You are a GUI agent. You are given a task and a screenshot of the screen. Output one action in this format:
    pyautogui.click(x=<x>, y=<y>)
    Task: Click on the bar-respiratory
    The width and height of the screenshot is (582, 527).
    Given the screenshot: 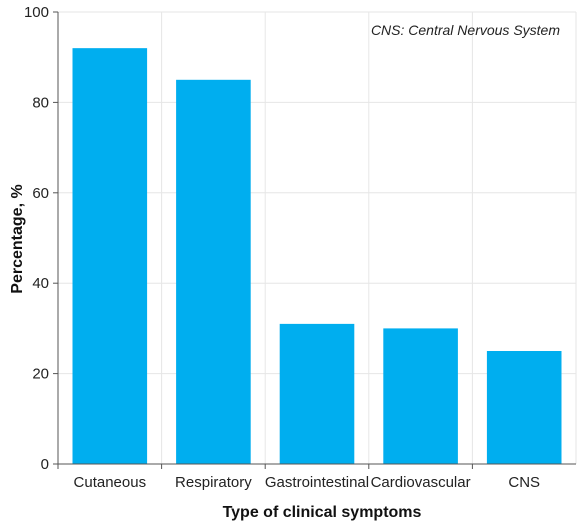 What is the action you would take?
    pyautogui.click(x=213, y=272)
    